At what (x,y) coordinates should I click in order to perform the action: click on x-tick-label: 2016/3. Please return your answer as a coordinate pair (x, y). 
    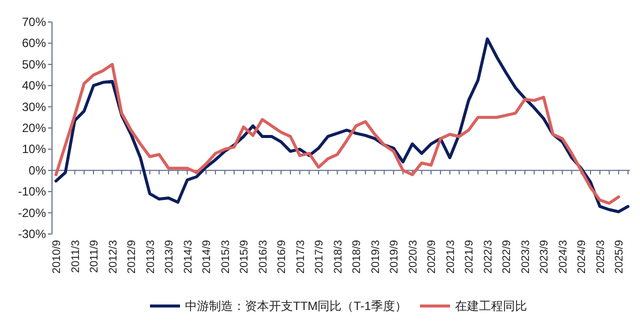
    Looking at the image, I should click on (263, 257).